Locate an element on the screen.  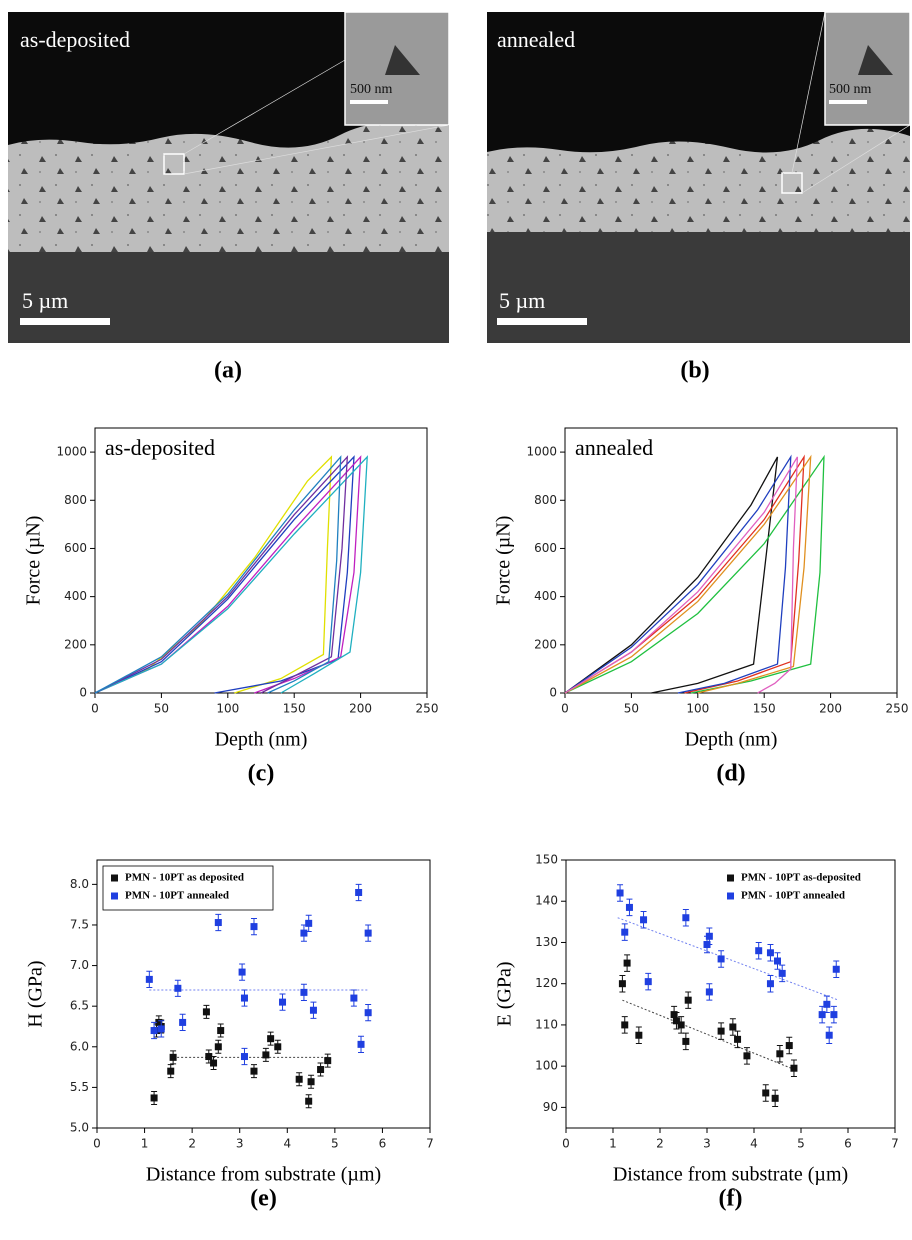
x-tick-label: 4 is located at coordinates (754, 1144).